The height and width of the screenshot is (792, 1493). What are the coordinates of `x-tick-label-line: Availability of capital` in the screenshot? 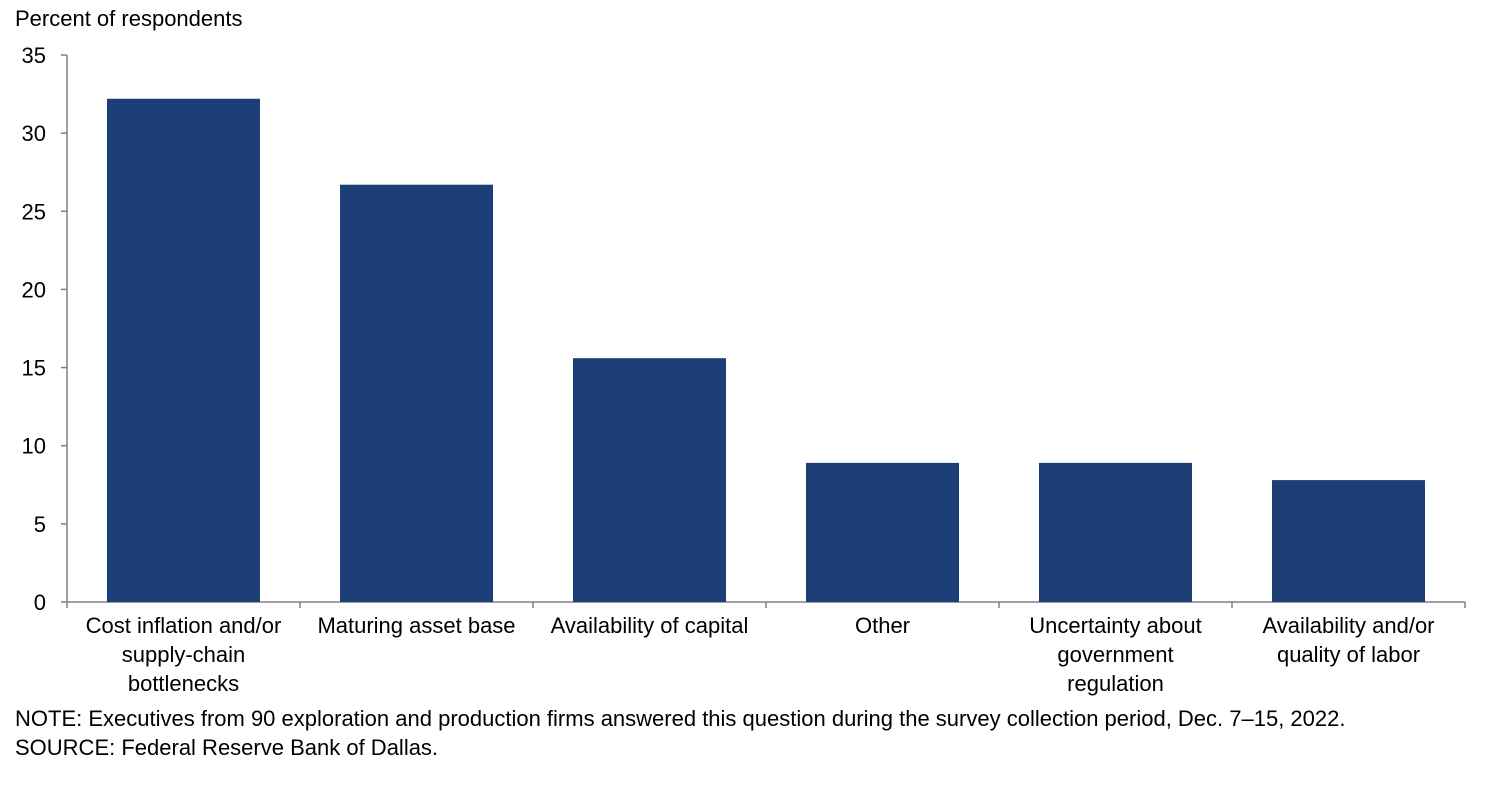 It's located at (650, 625).